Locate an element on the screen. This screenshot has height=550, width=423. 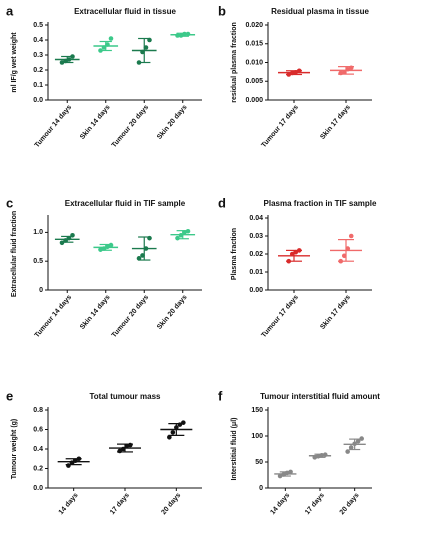
y-tick-label: 0.03 is located at coordinates (256, 236).